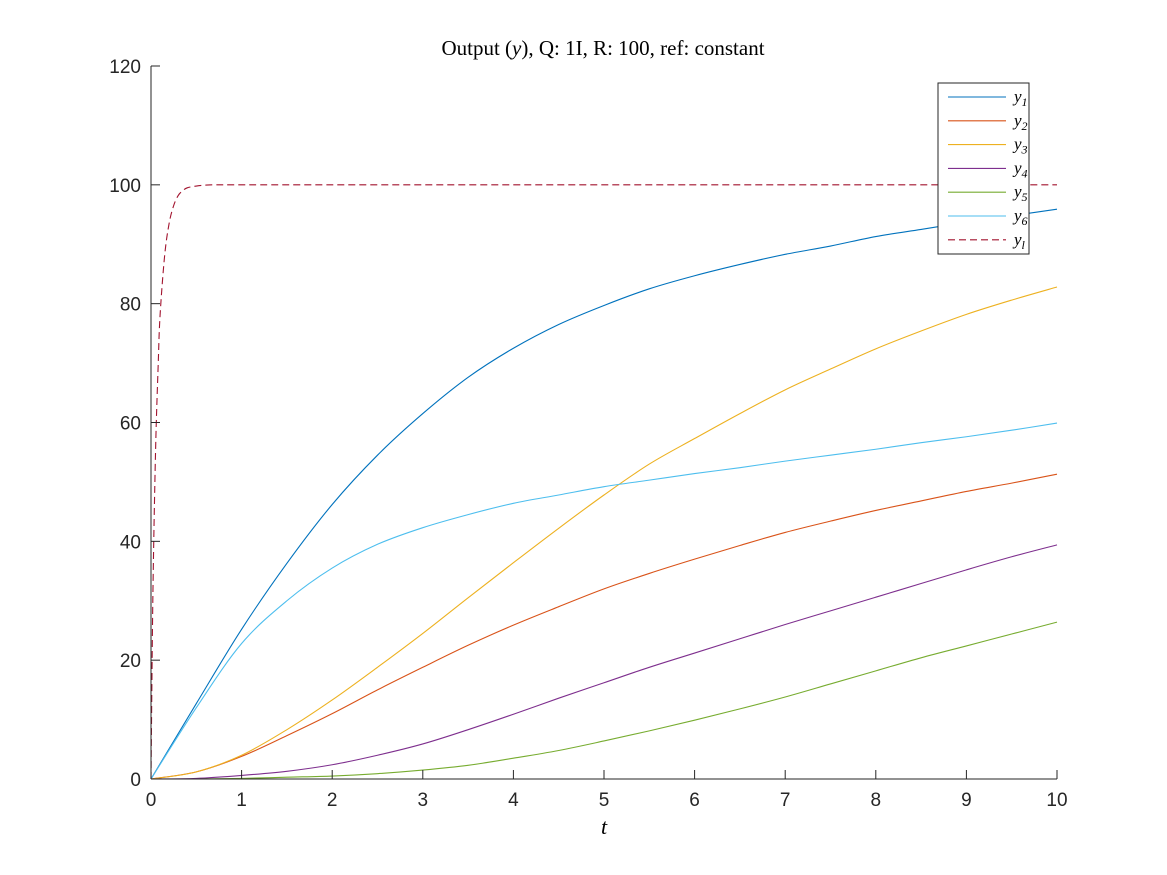 The image size is (1167, 875). What do you see at coordinates (604, 700) in the screenshot?
I see `series-line-y5` at bounding box center [604, 700].